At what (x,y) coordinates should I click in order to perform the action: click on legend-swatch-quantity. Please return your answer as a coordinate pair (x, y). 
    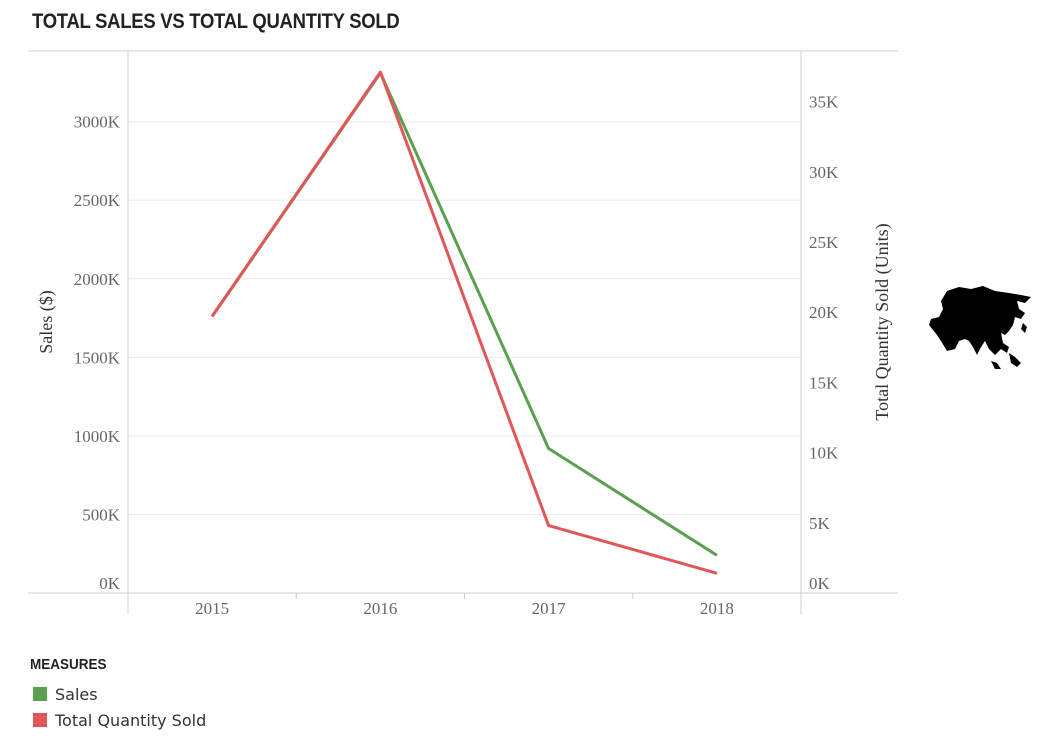
    Looking at the image, I should click on (40, 720).